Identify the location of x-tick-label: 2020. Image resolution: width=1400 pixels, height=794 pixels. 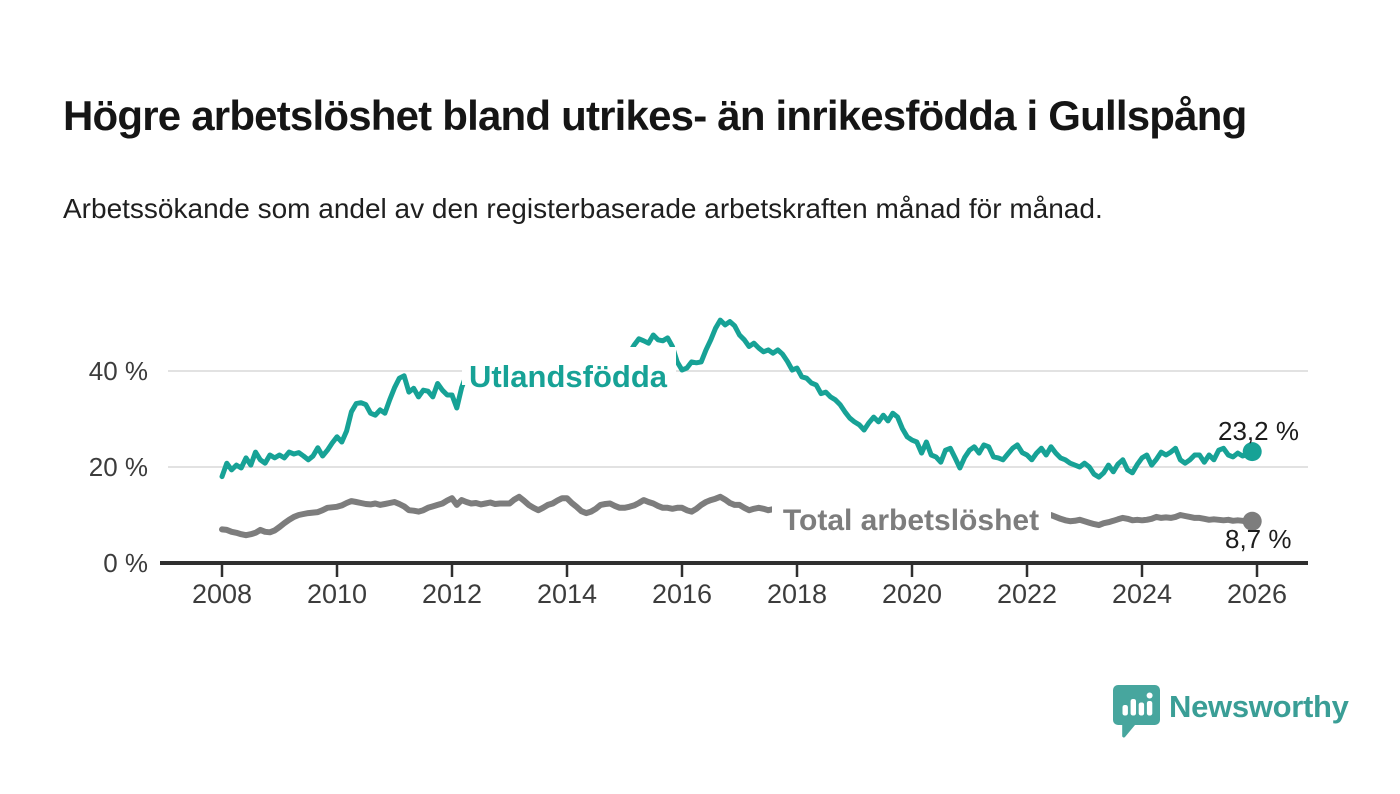
(912, 594).